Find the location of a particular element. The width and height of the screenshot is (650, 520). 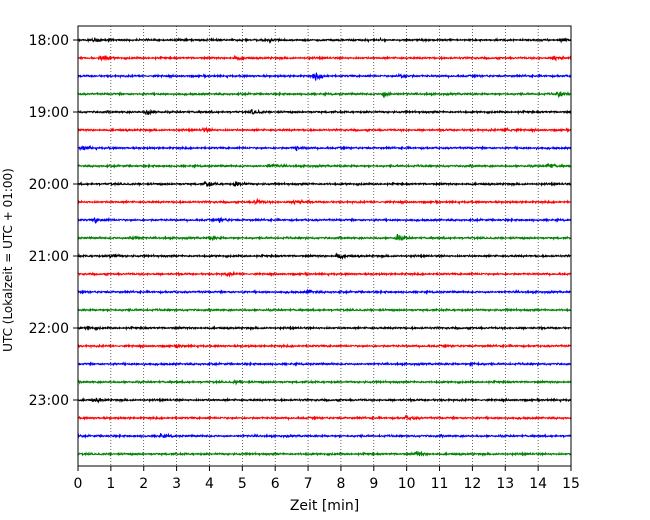

trace-2000 is located at coordinates (324, 184).